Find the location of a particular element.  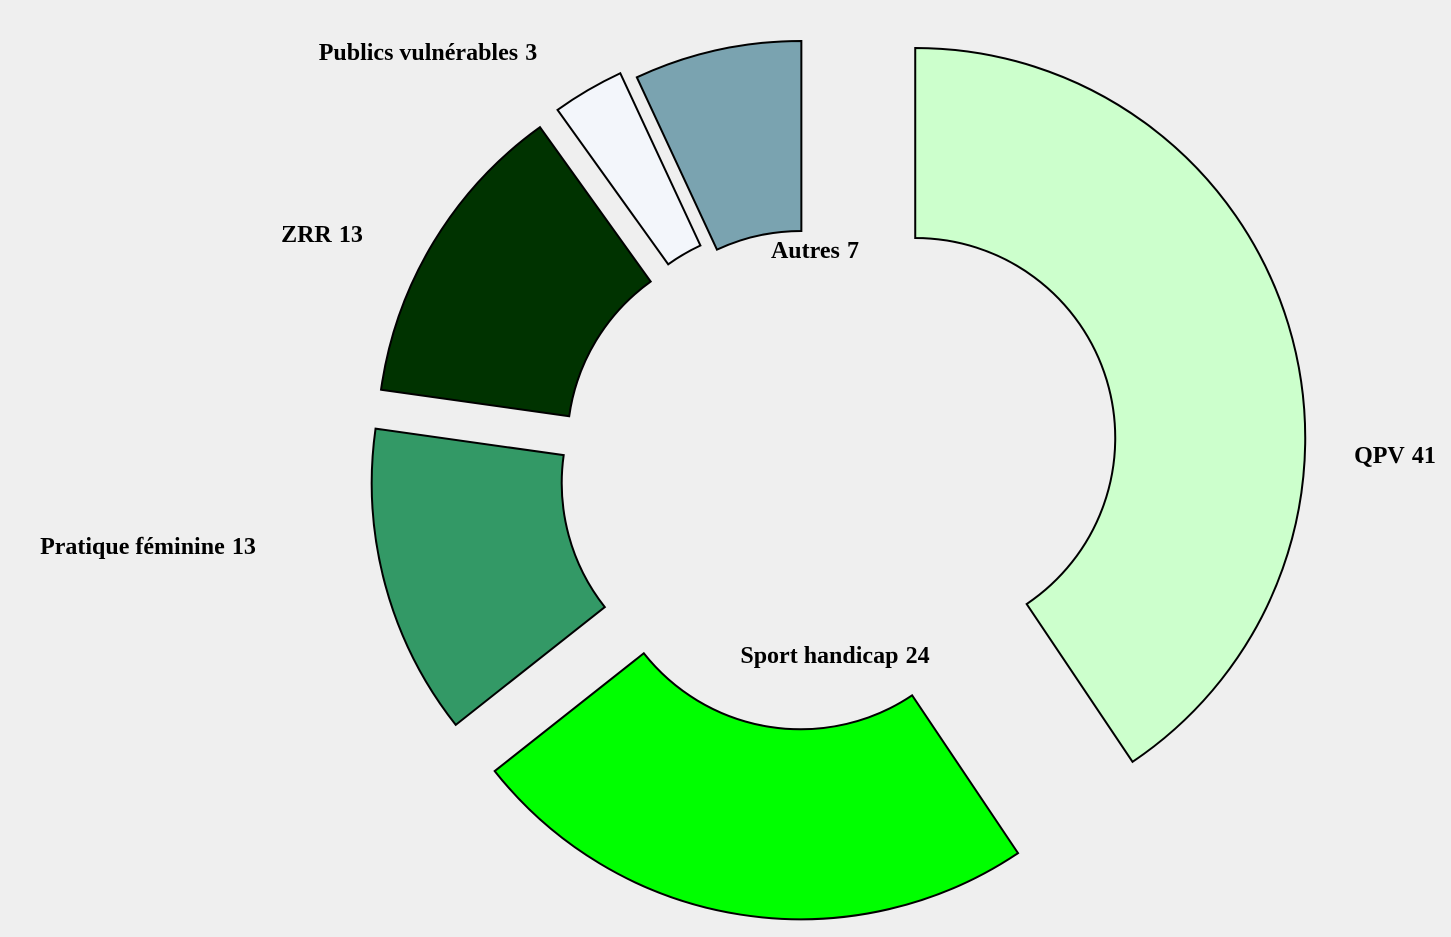

segment-label: Publics vulnérables 3 is located at coordinates (428, 53).